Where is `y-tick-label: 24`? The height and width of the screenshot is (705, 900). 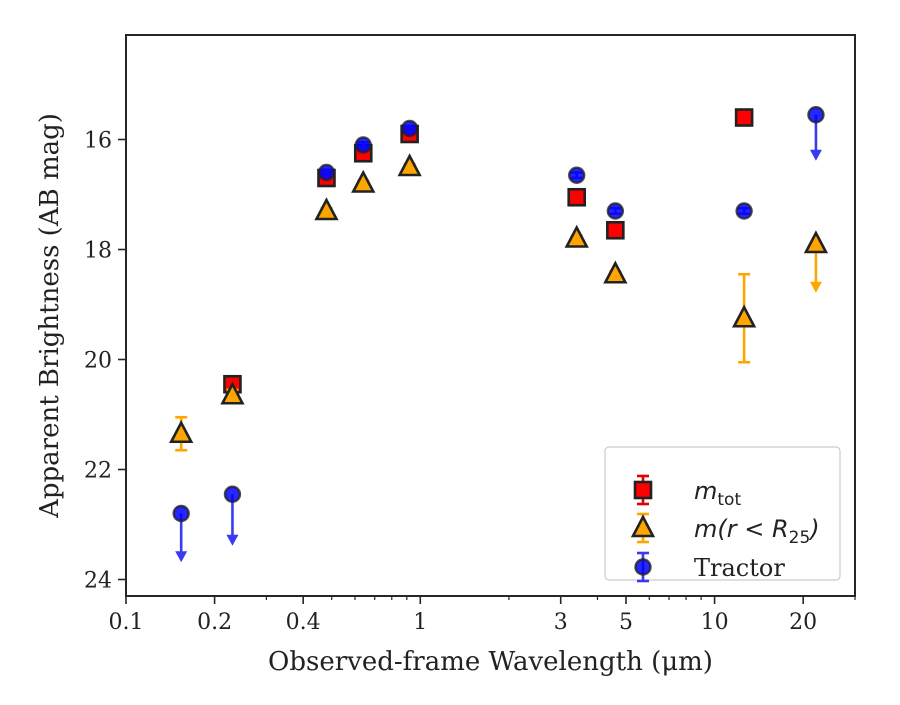
y-tick-label: 24 is located at coordinates (98, 581).